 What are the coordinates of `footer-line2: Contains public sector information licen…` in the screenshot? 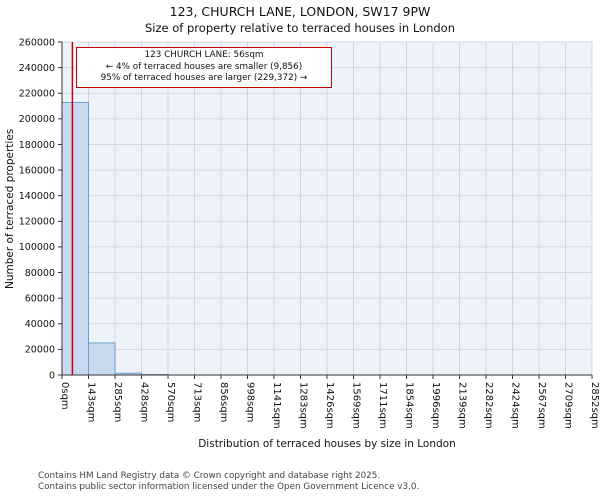 It's located at (229, 487).